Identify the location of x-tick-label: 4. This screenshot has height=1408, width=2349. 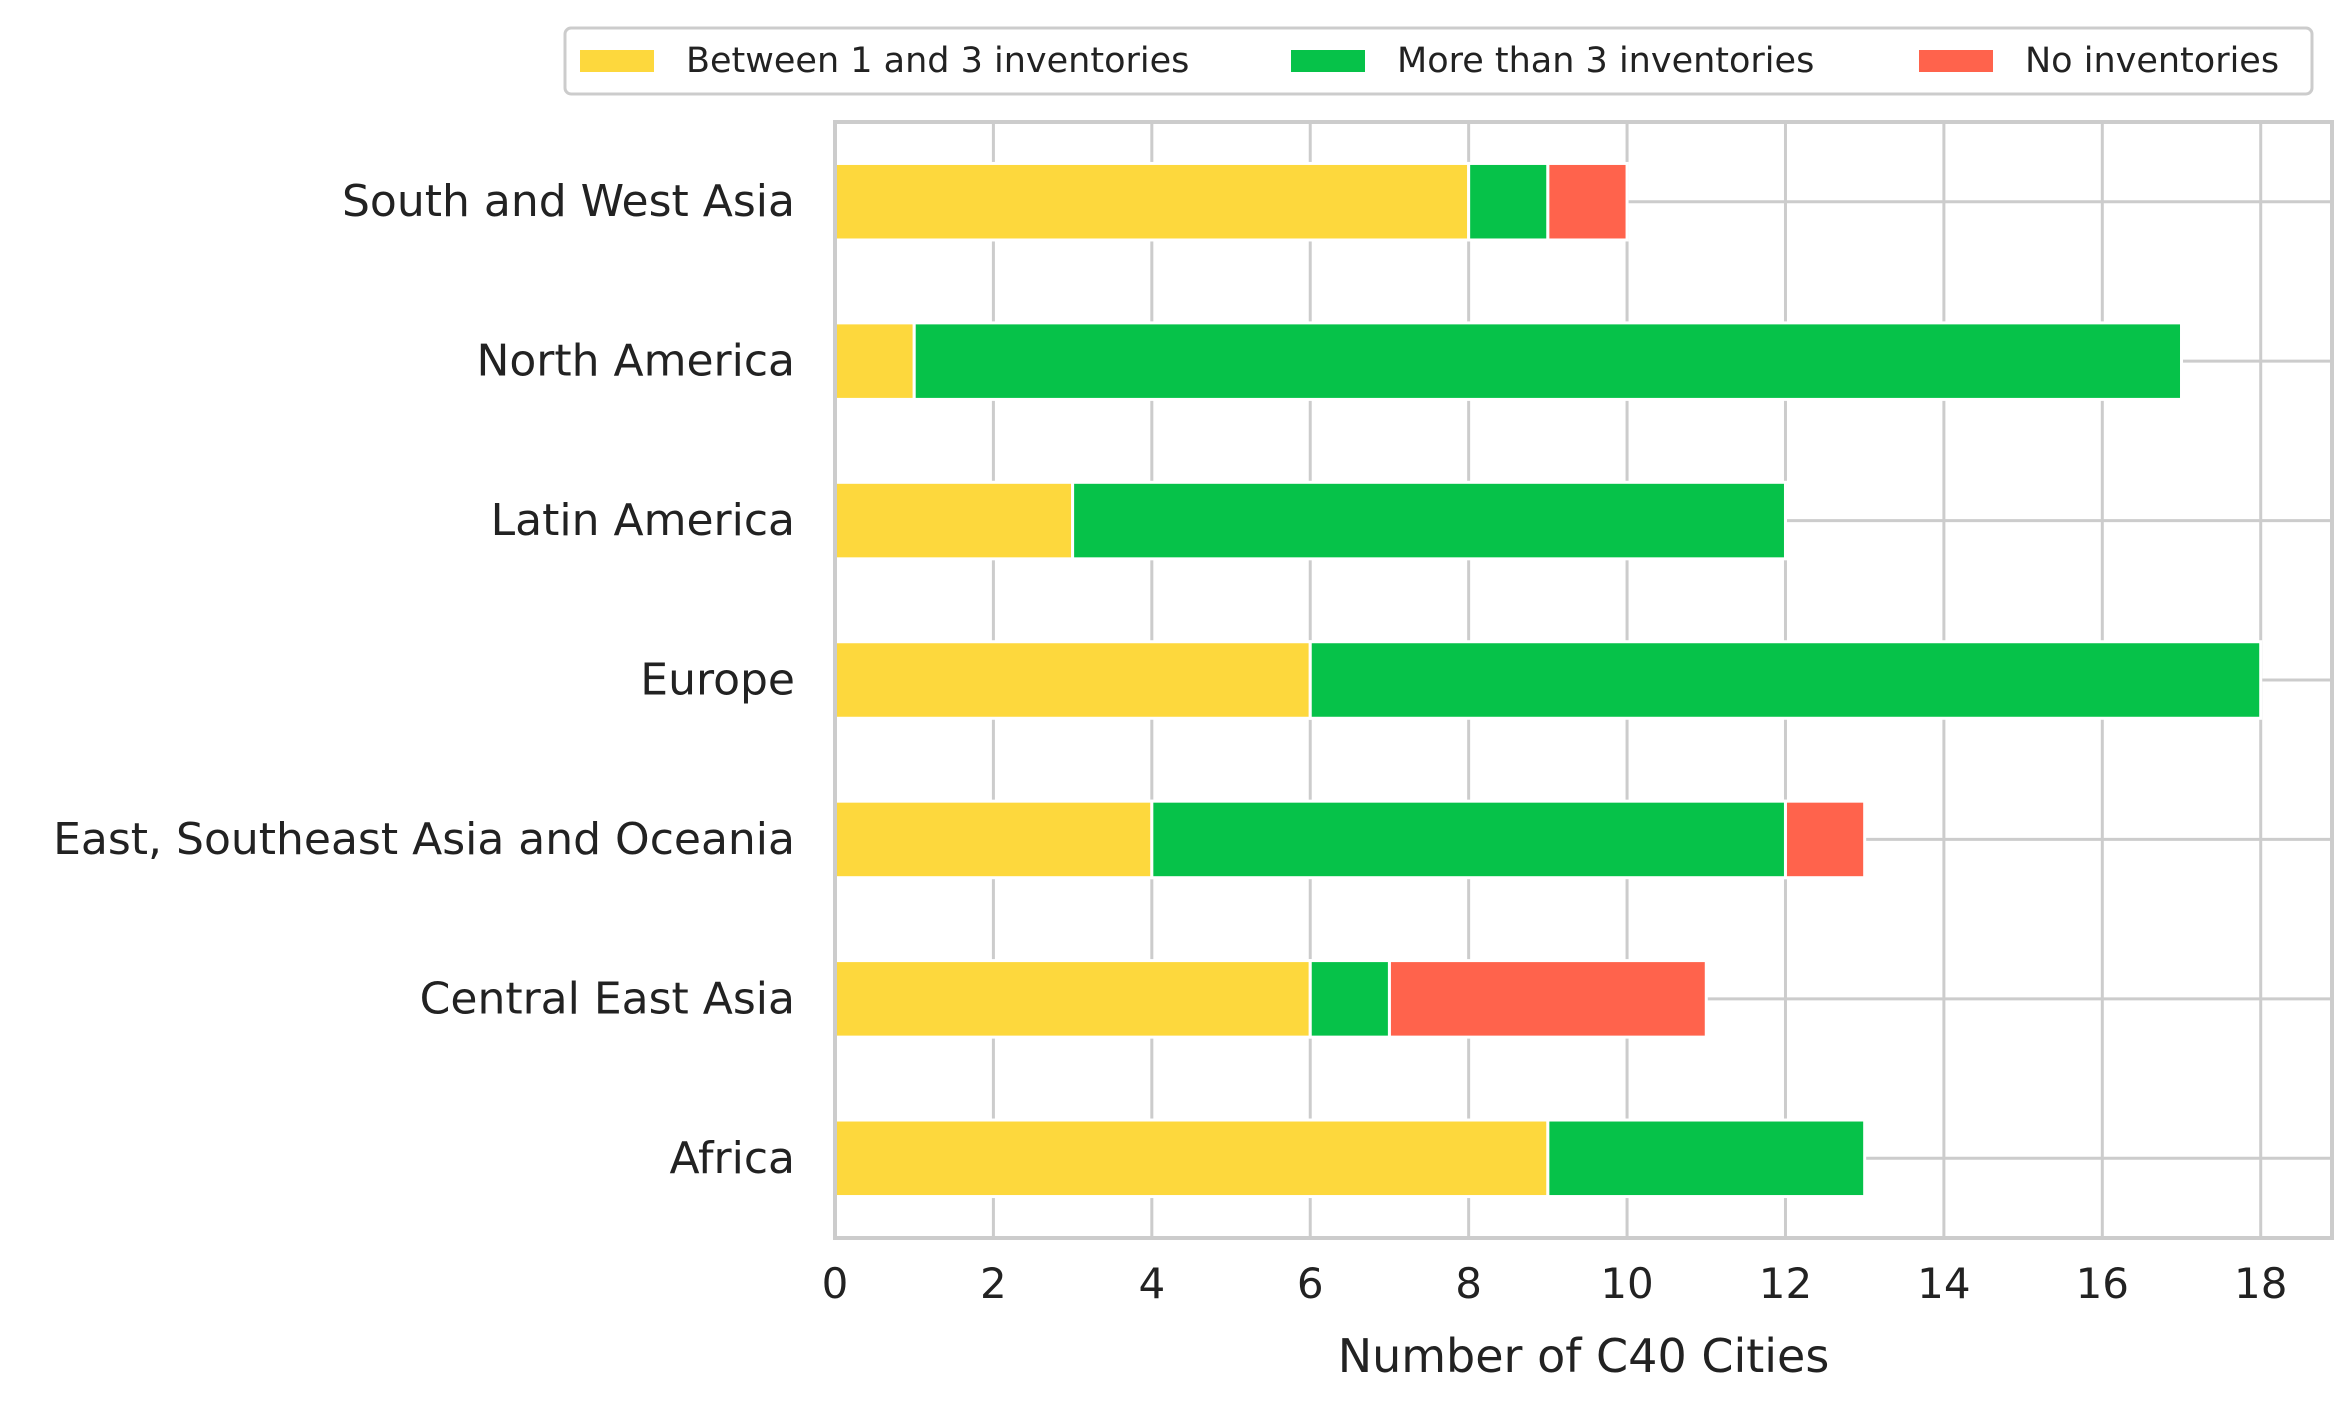
(1151, 1283).